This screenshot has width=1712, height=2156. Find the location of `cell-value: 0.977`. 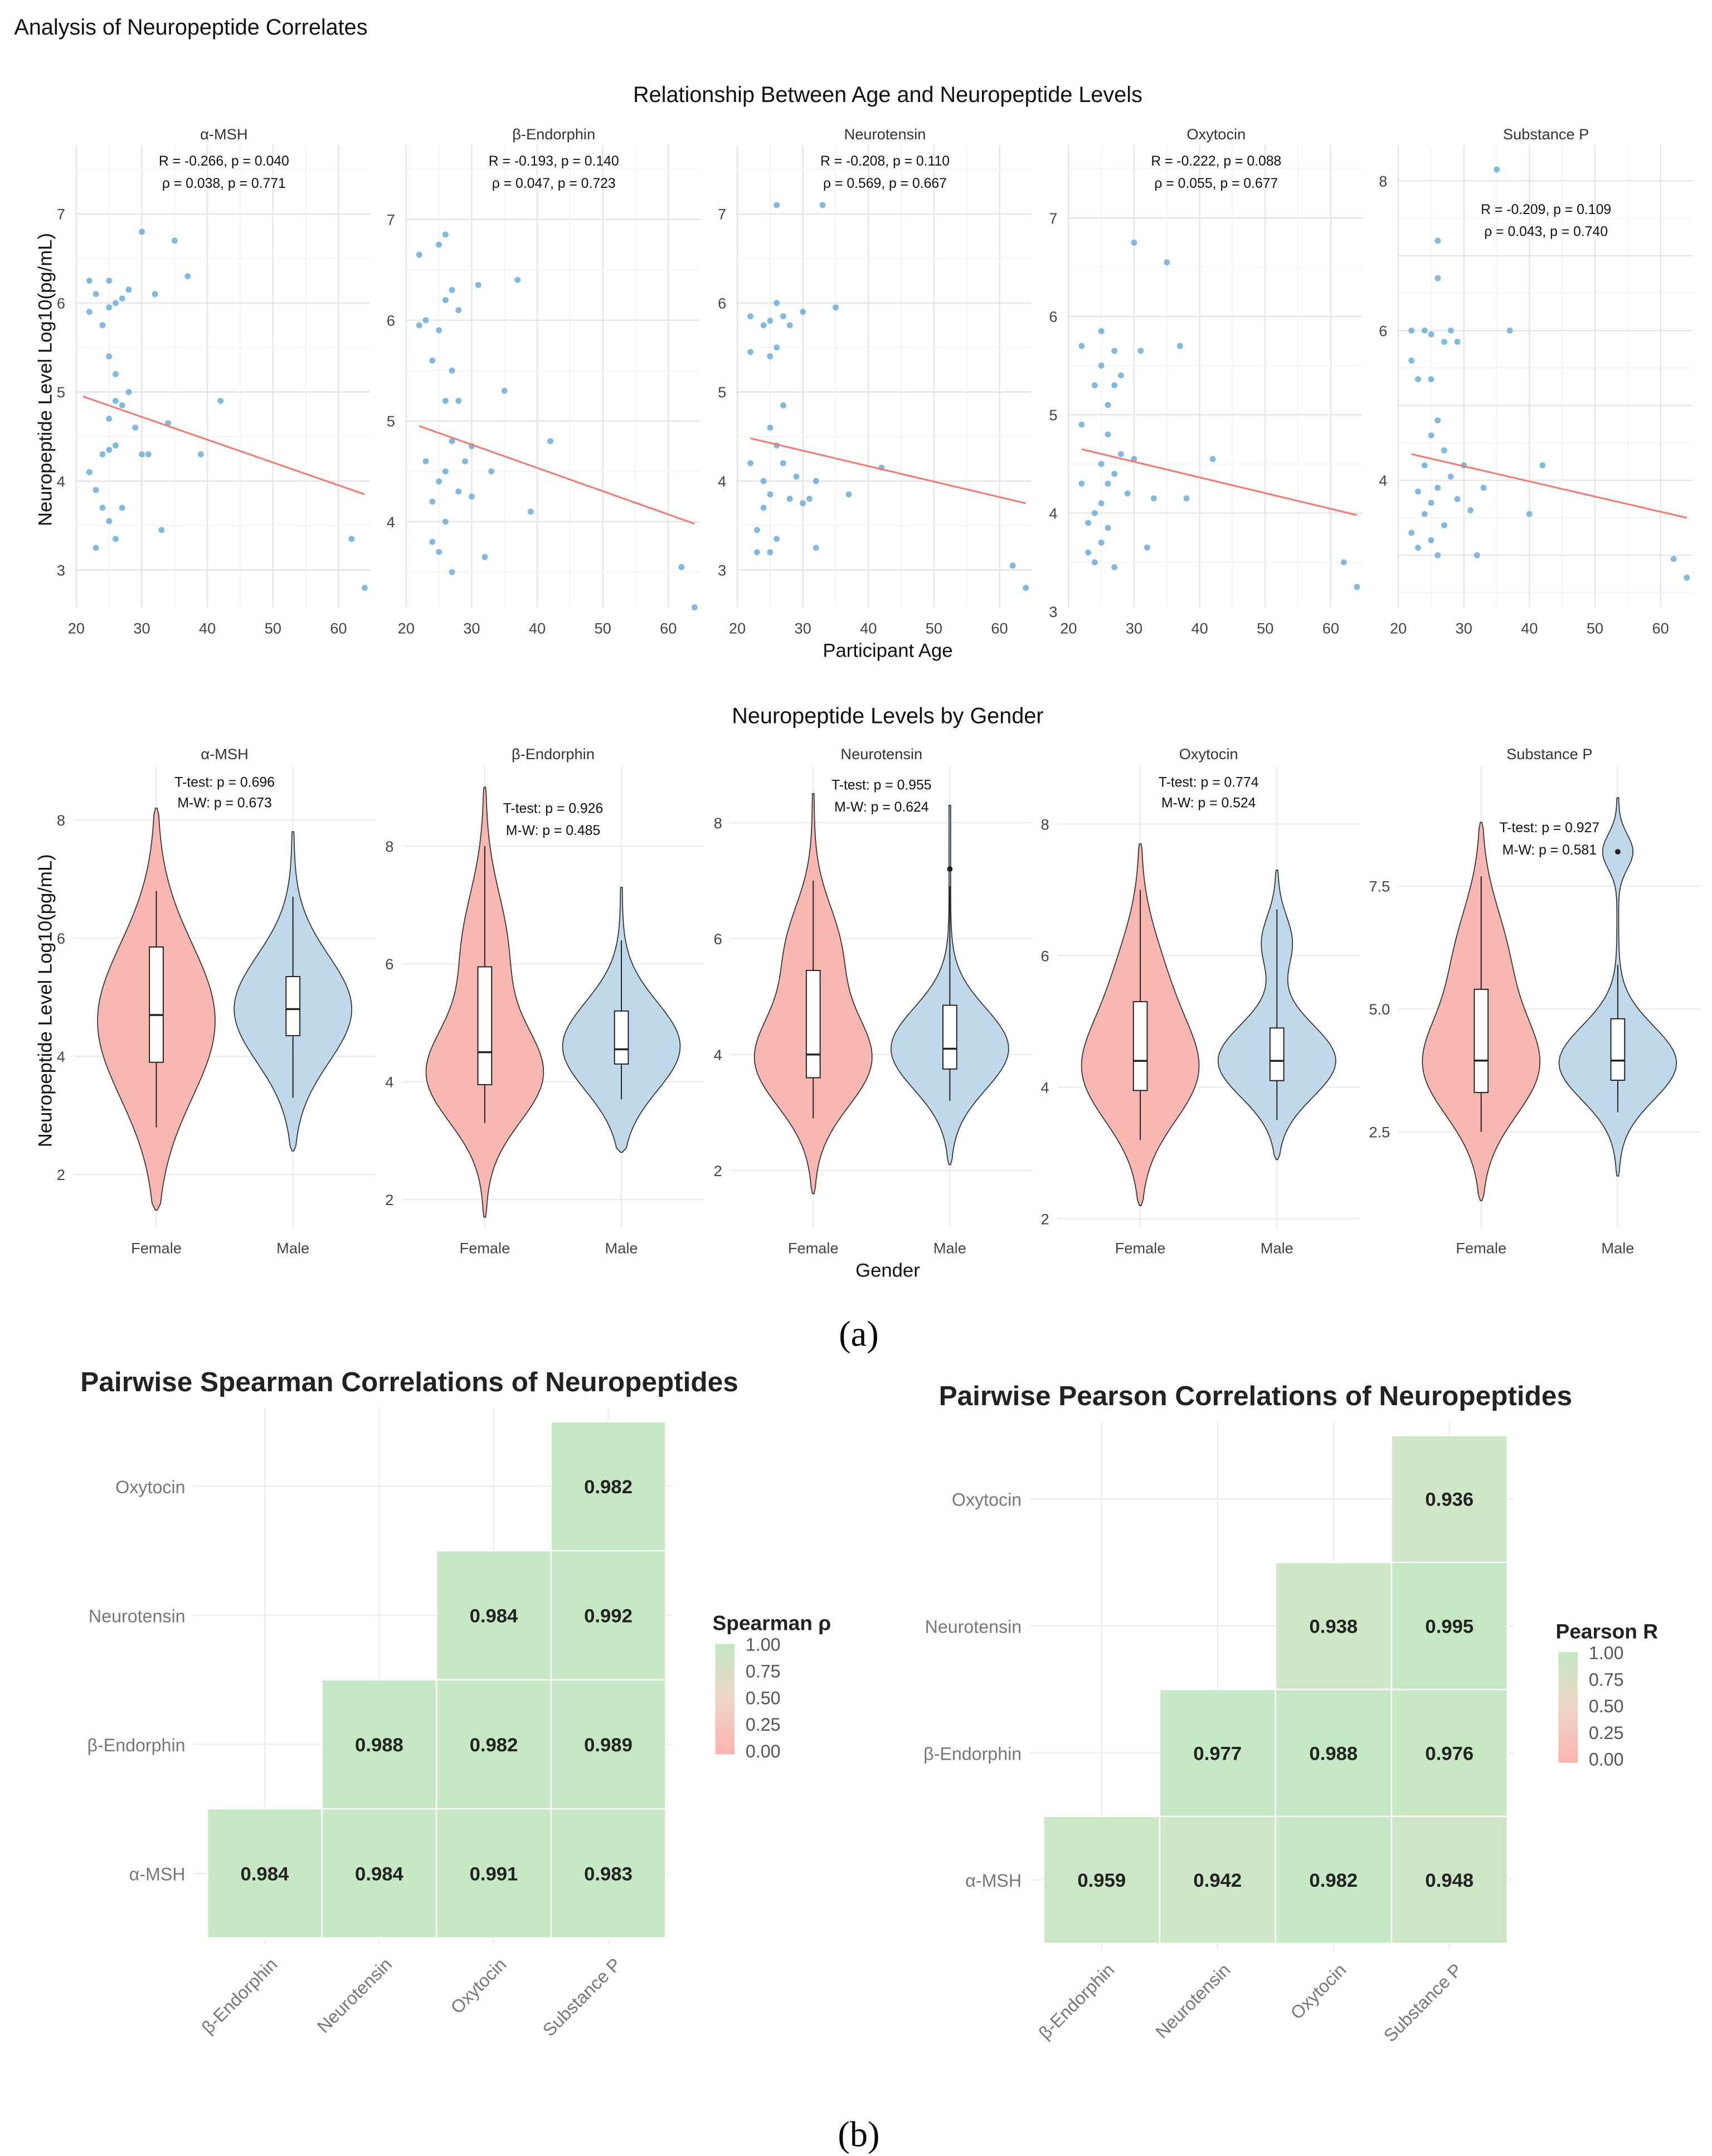

cell-value: 0.977 is located at coordinates (1217, 1753).